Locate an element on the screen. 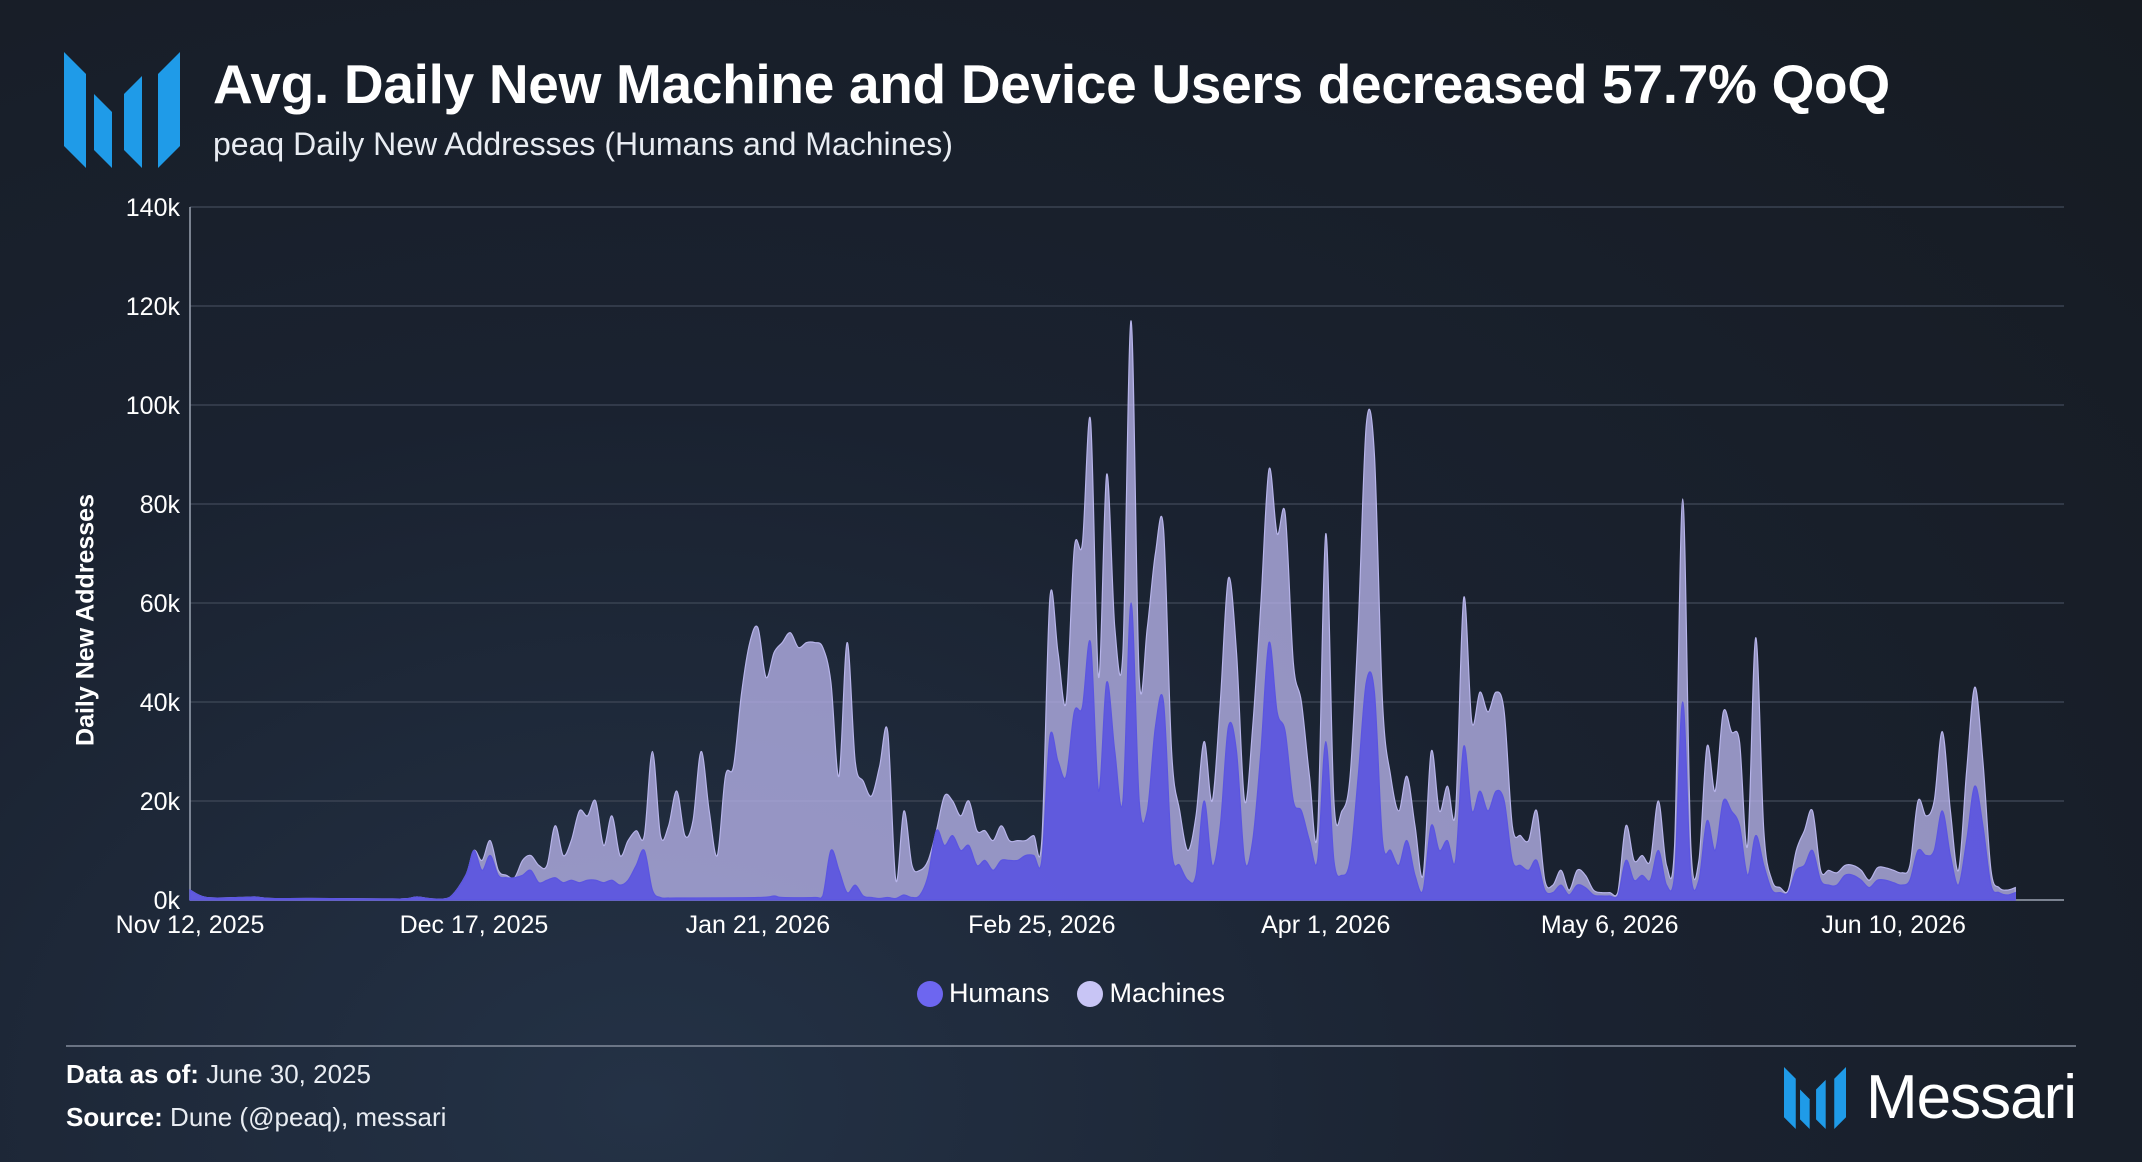 This screenshot has height=1162, width=2142. y-tick-label: 100k is located at coordinates (153, 406).